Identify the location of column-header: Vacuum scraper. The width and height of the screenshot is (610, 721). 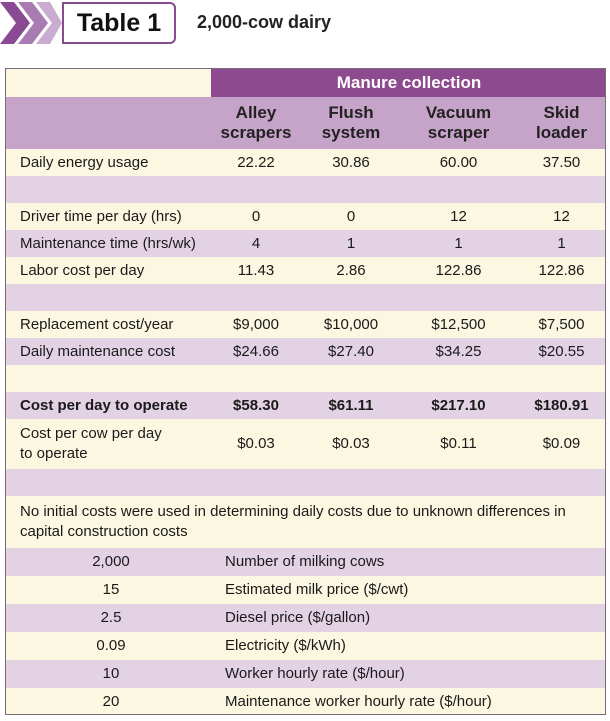
(458, 123).